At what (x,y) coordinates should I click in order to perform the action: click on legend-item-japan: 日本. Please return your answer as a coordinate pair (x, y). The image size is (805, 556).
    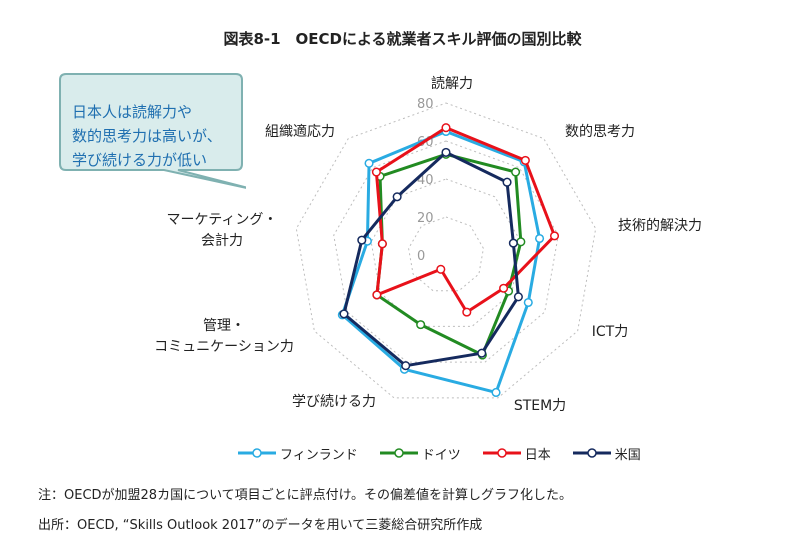
    Looking at the image, I should click on (516, 453).